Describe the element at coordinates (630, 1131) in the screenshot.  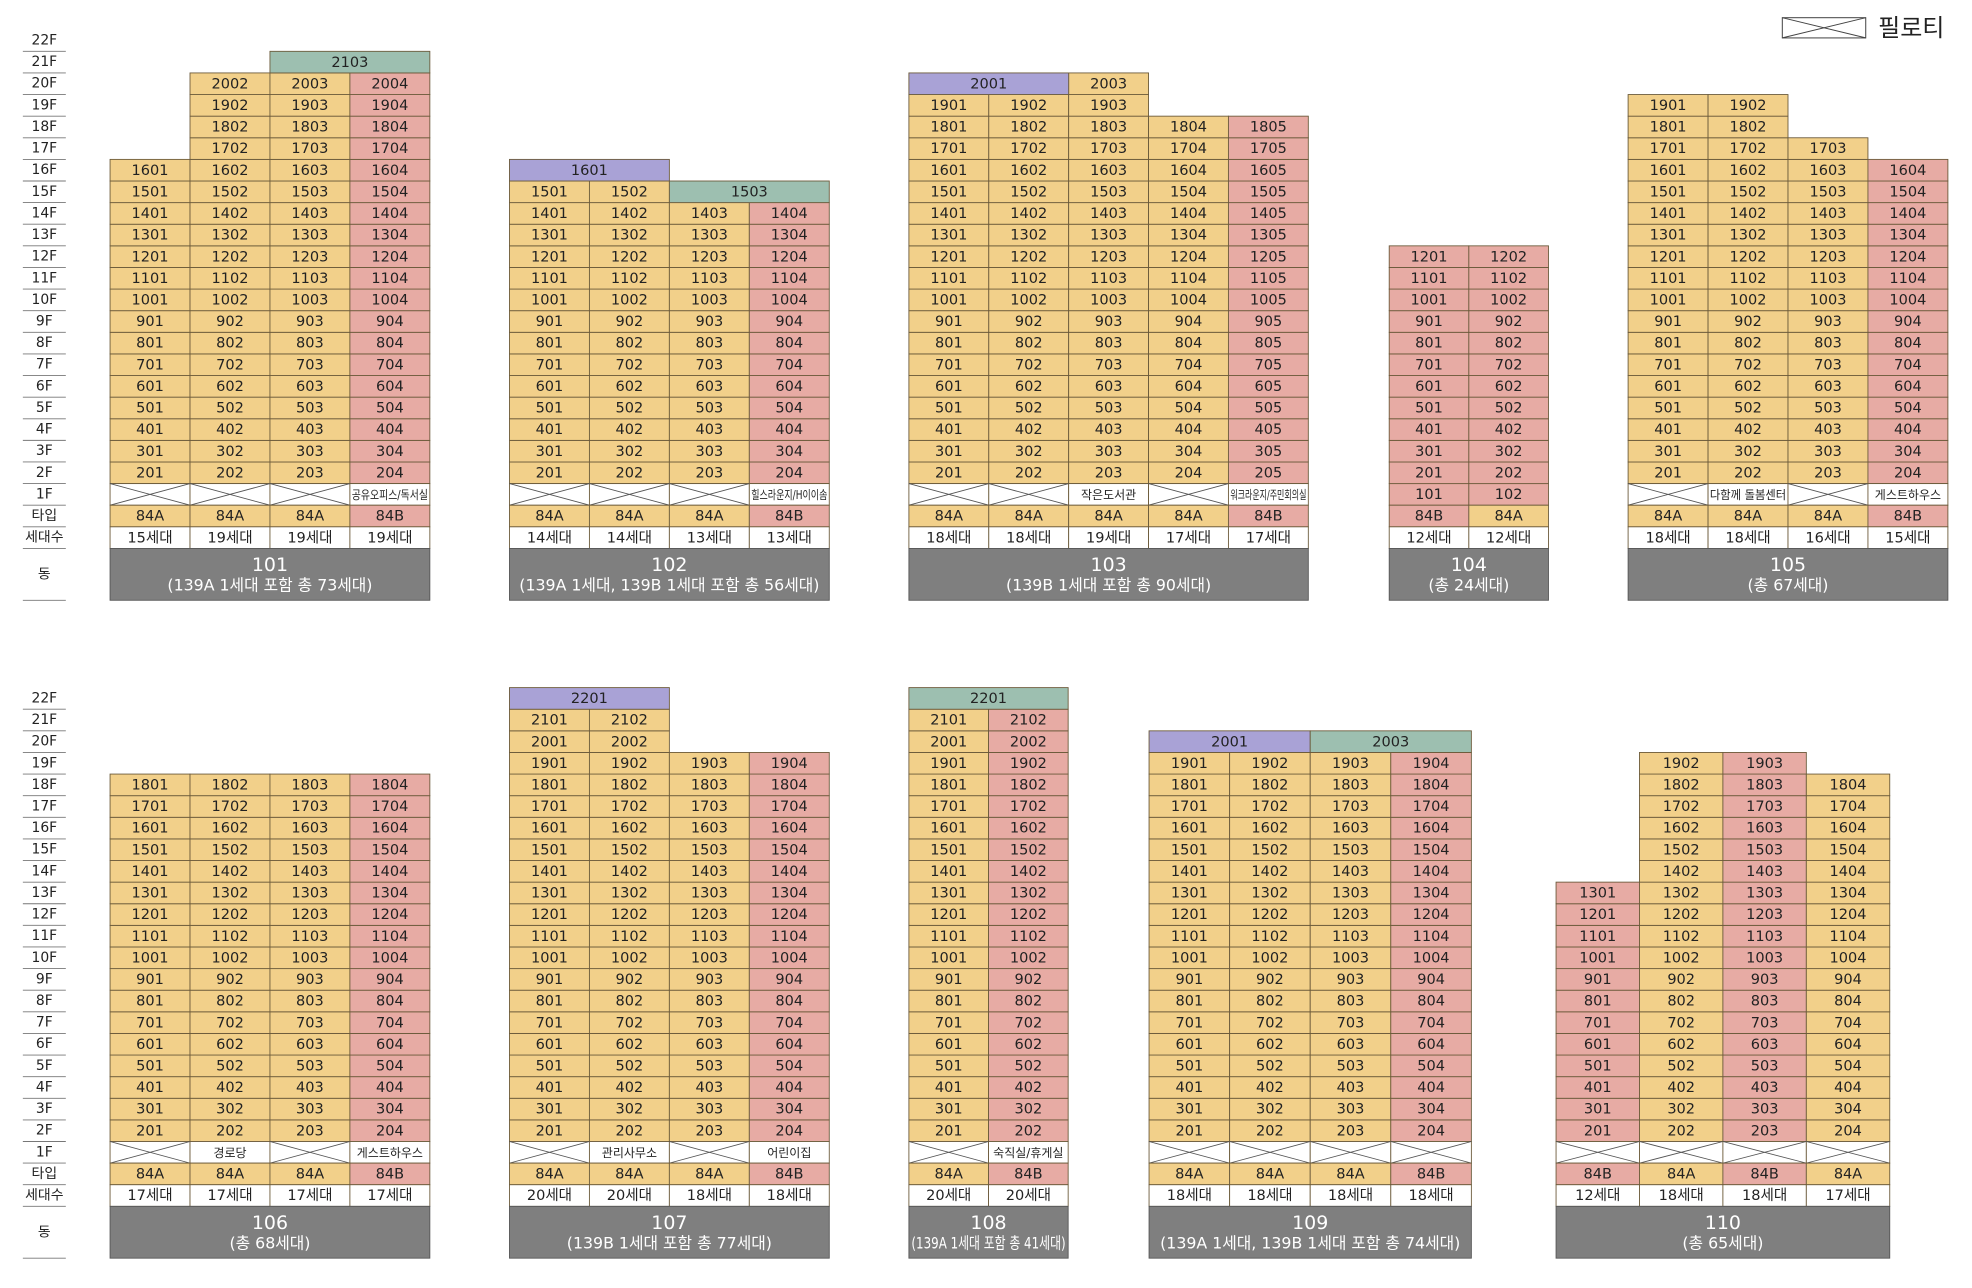
I see `unit-cell-label: 202` at that location.